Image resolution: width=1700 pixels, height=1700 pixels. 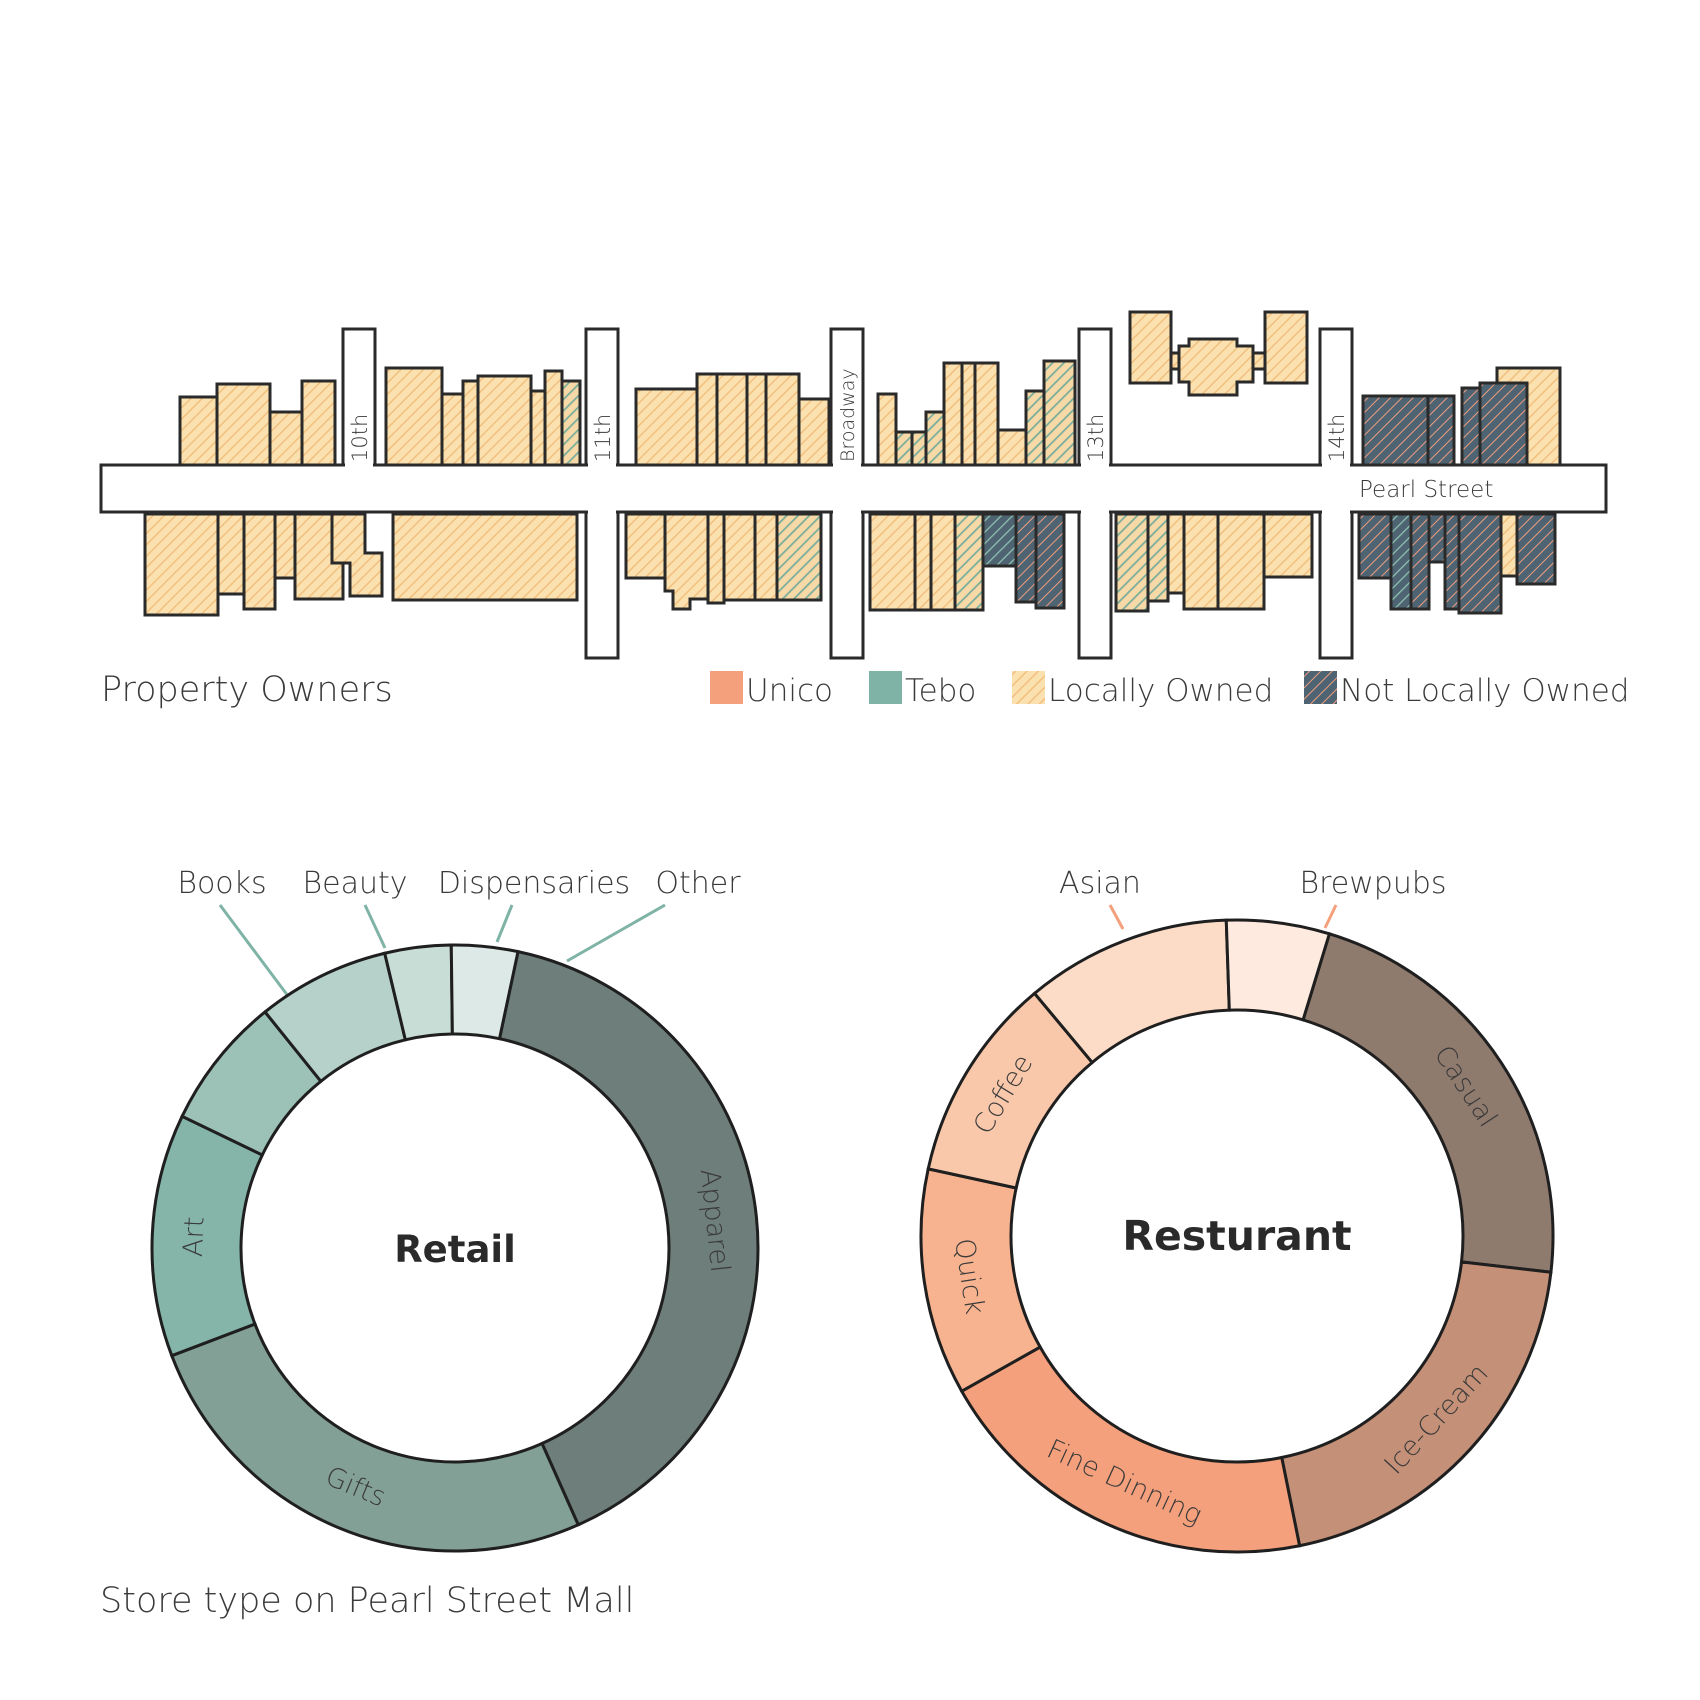 What do you see at coordinates (789, 691) in the screenshot?
I see `legend-label-unico: Unico` at bounding box center [789, 691].